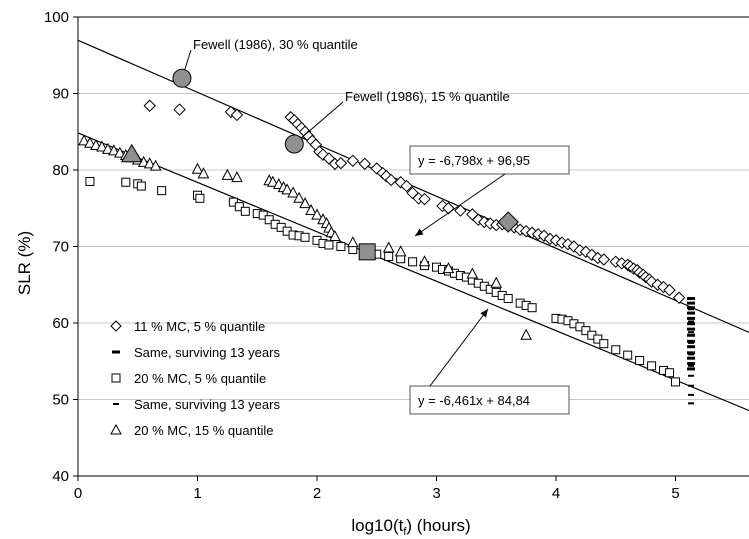 This screenshot has width=749, height=539. What do you see at coordinates (377, 525) in the screenshot?
I see `x-axis-title-main: log10(t` at bounding box center [377, 525].